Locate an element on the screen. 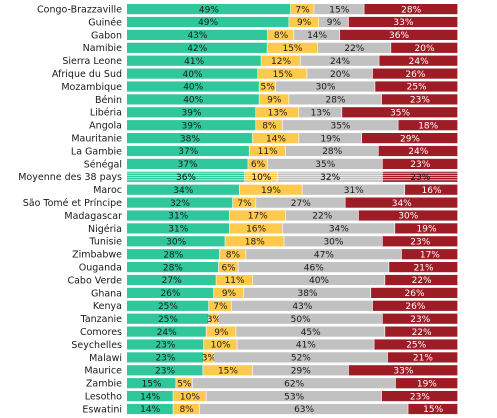 The image size is (497, 418). data-label: 12% is located at coordinates (281, 62).